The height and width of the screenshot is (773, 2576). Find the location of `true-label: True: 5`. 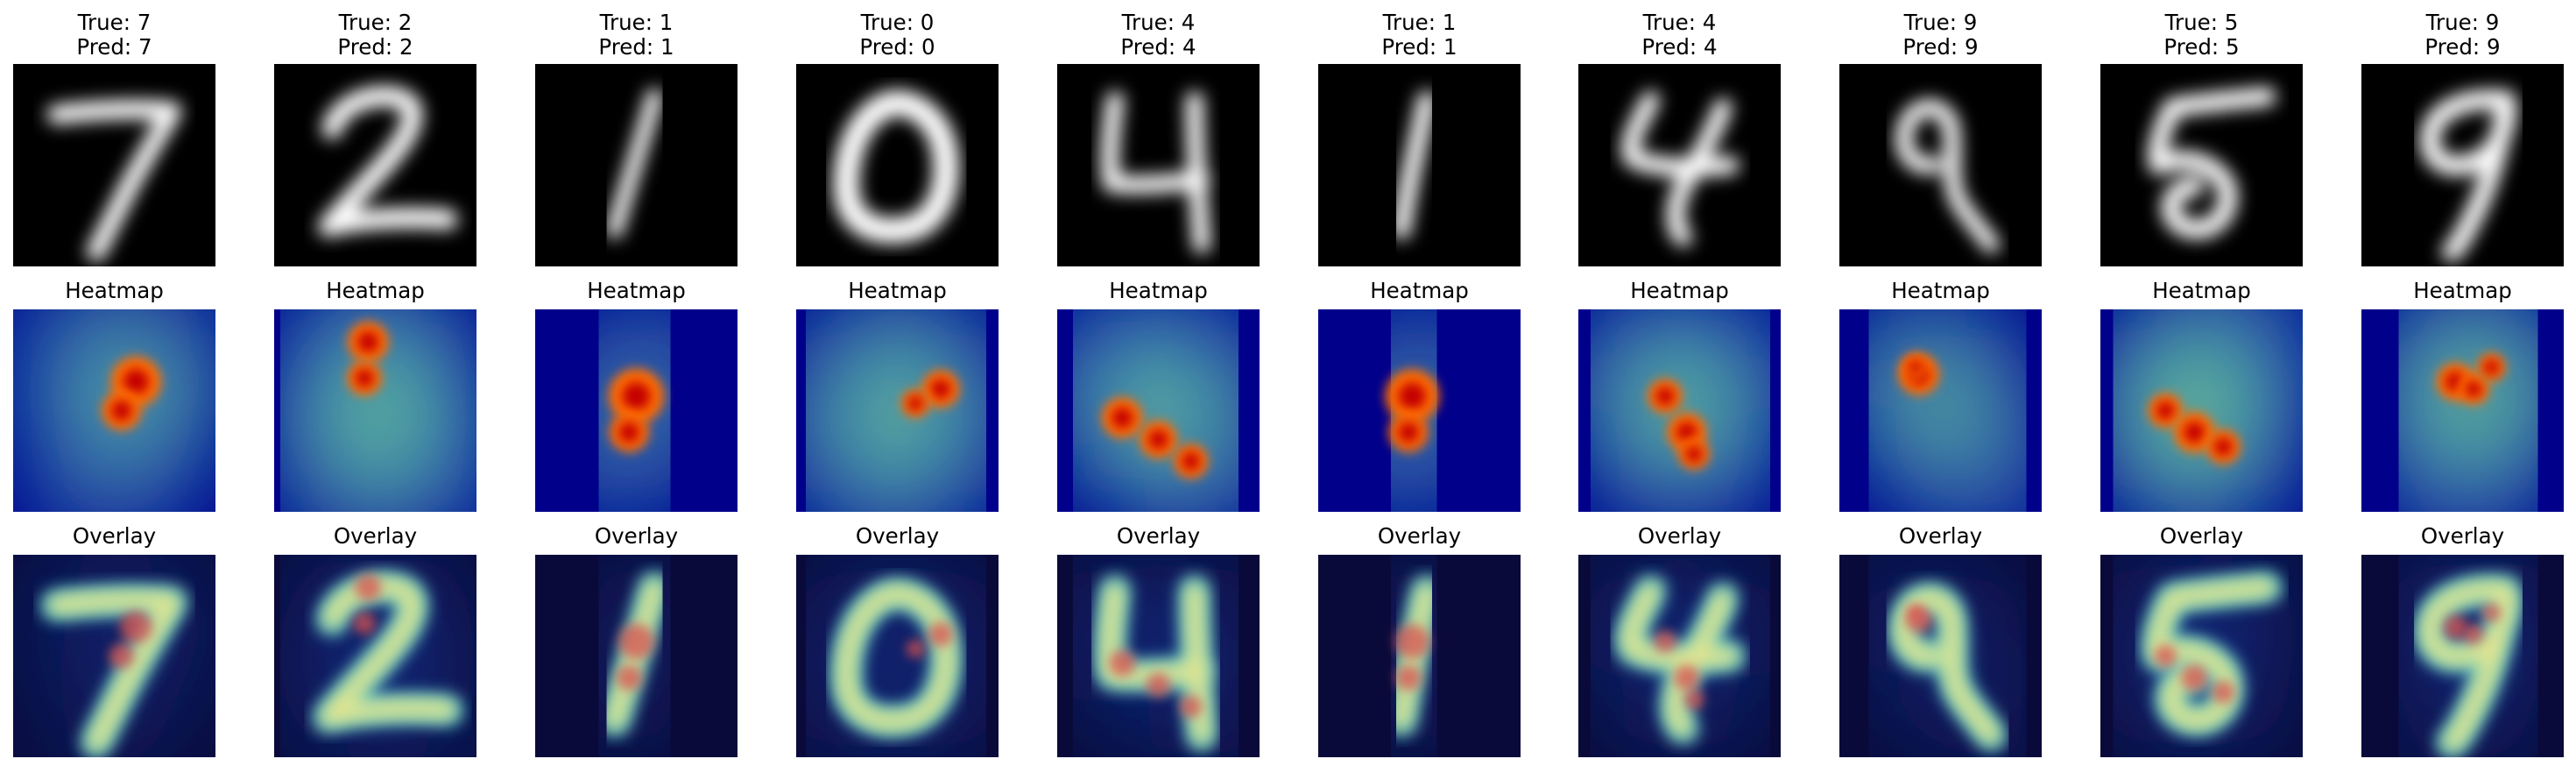

true-label: True: 5 is located at coordinates (2201, 23).